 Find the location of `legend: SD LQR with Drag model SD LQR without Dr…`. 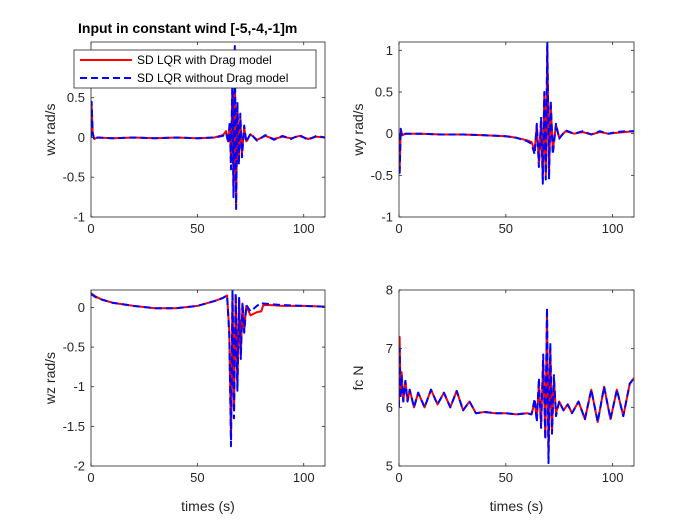

legend: SD LQR with Drag model SD LQR without Dr… is located at coordinates (195, 69).